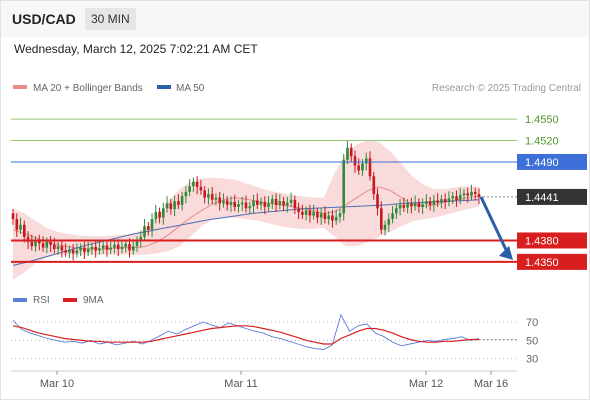 The height and width of the screenshot is (400, 590). Describe the element at coordinates (246, 232) in the screenshot. I see `ma50-line` at that location.